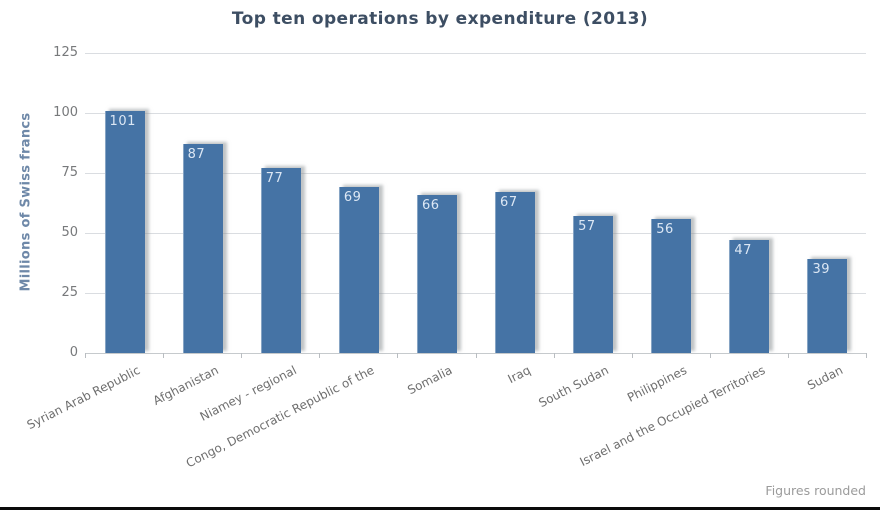 The image size is (880, 515). I want to click on bar-value-label: 47, so click(743, 251).